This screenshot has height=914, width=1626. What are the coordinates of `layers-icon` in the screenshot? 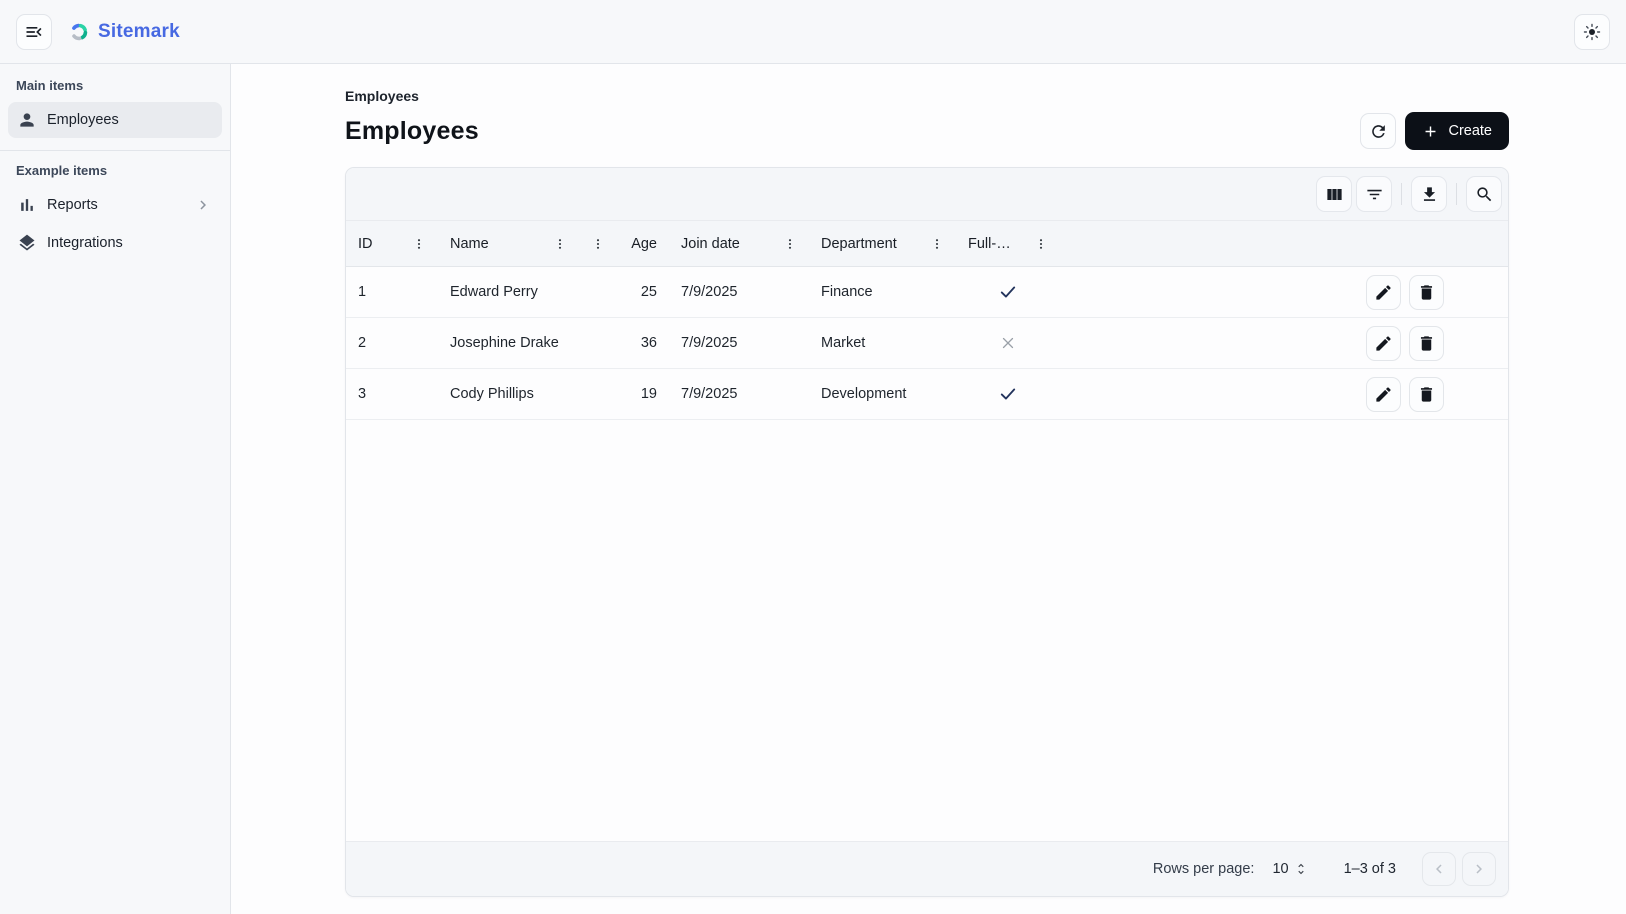 It's located at (27, 243).